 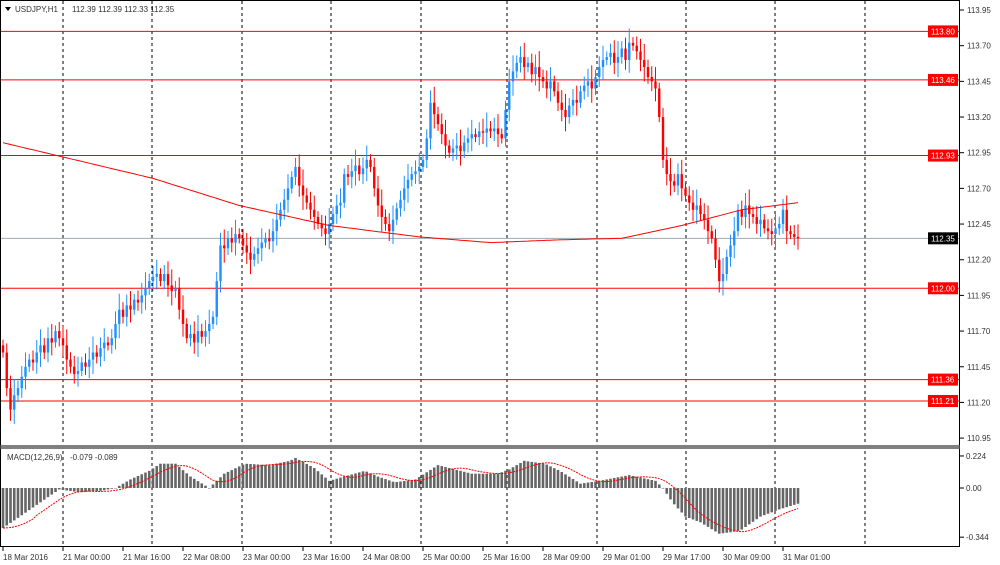 I want to click on macd-signal-line, so click(x=400, y=497).